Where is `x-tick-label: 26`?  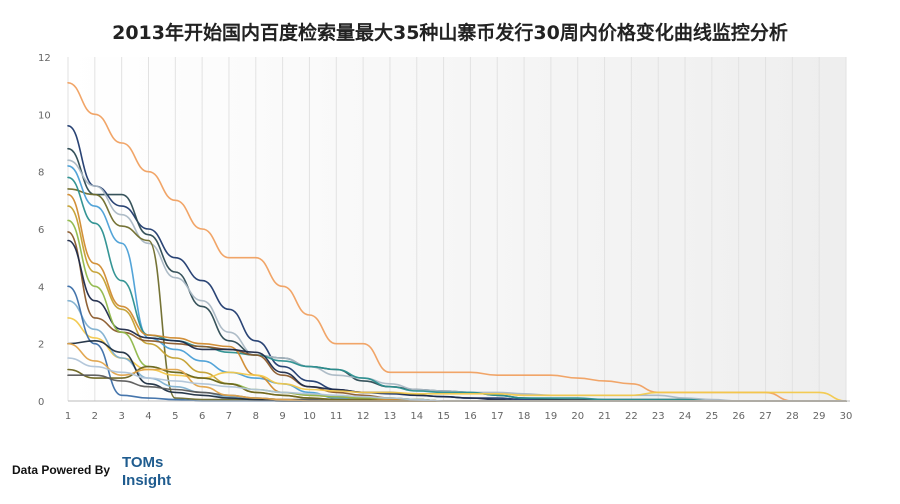
x-tick-label: 26 is located at coordinates (738, 416).